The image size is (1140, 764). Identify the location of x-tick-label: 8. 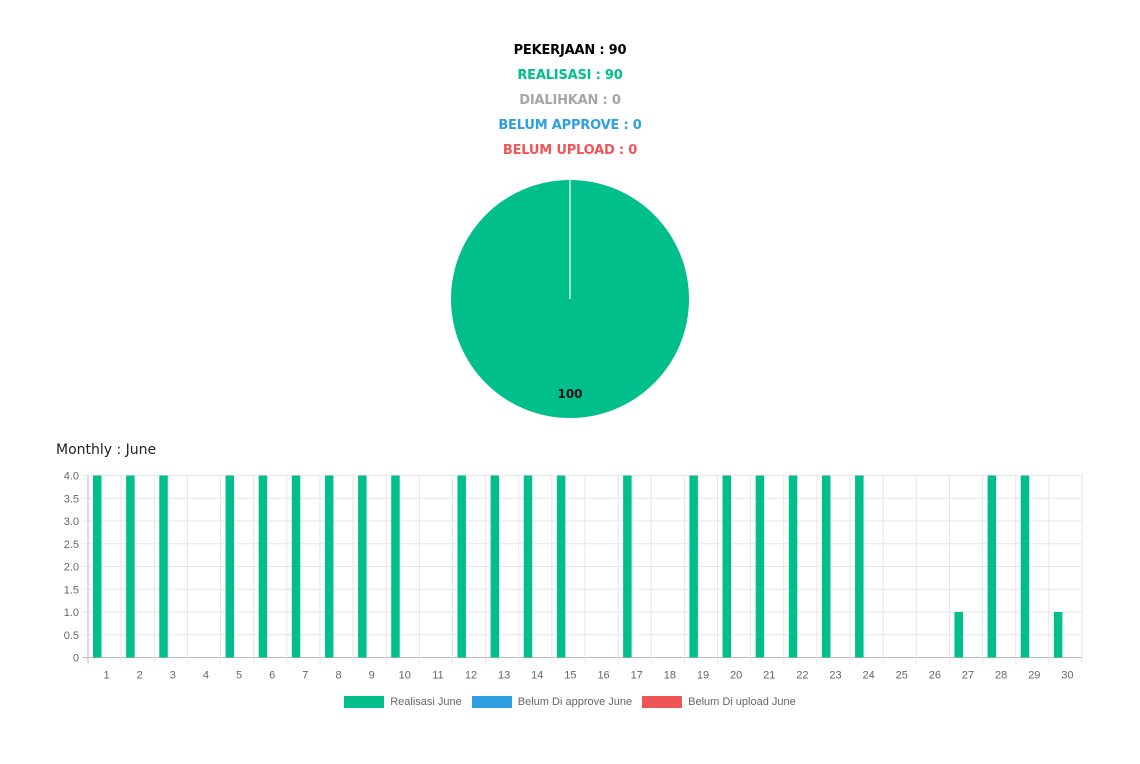
(338, 676).